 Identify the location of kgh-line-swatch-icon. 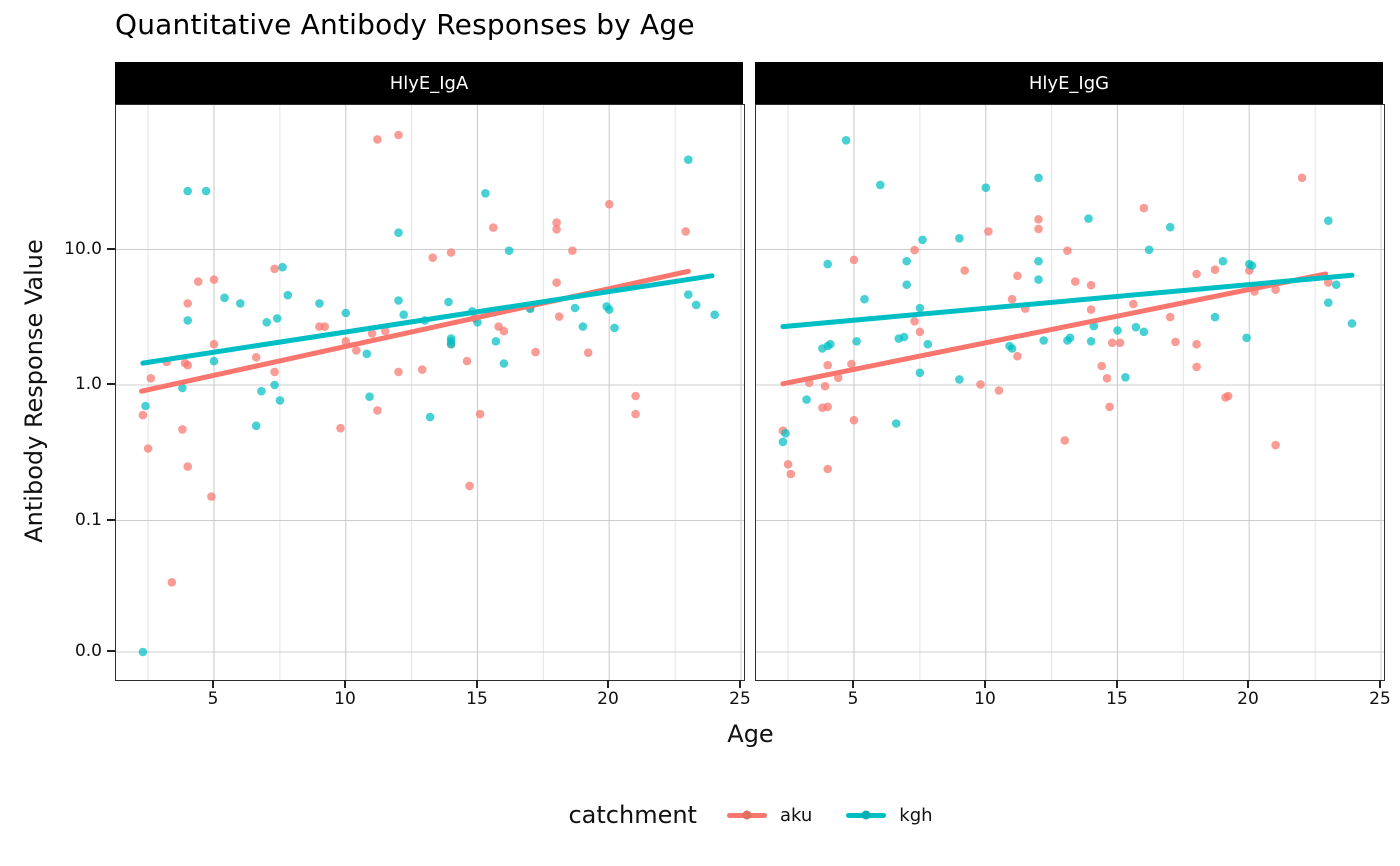
(866, 815).